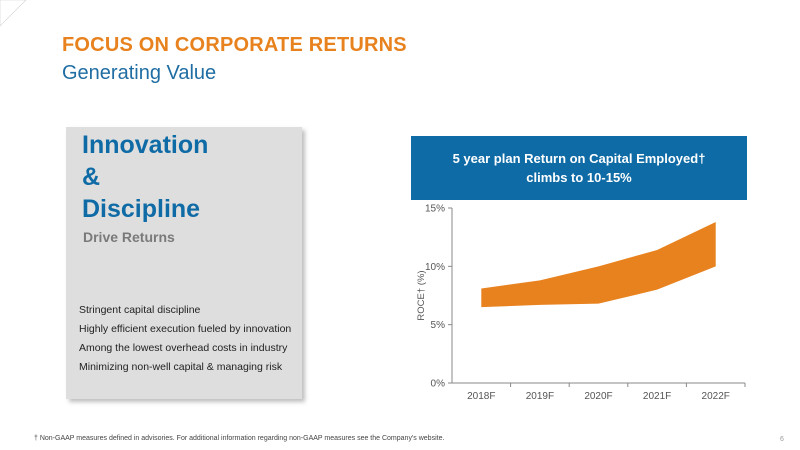 This screenshot has height=450, width=800. I want to click on x-tick-label: 2022F, so click(716, 396).